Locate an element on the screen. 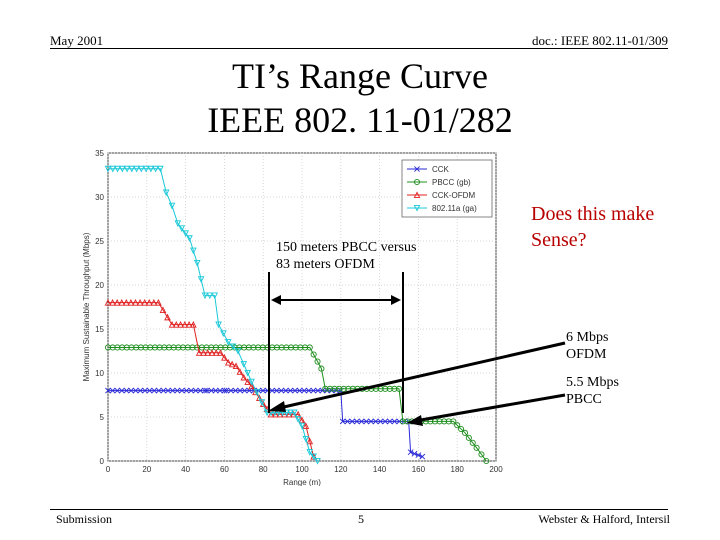 The height and width of the screenshot is (540, 720). x-tick-label: 40 is located at coordinates (185, 469).